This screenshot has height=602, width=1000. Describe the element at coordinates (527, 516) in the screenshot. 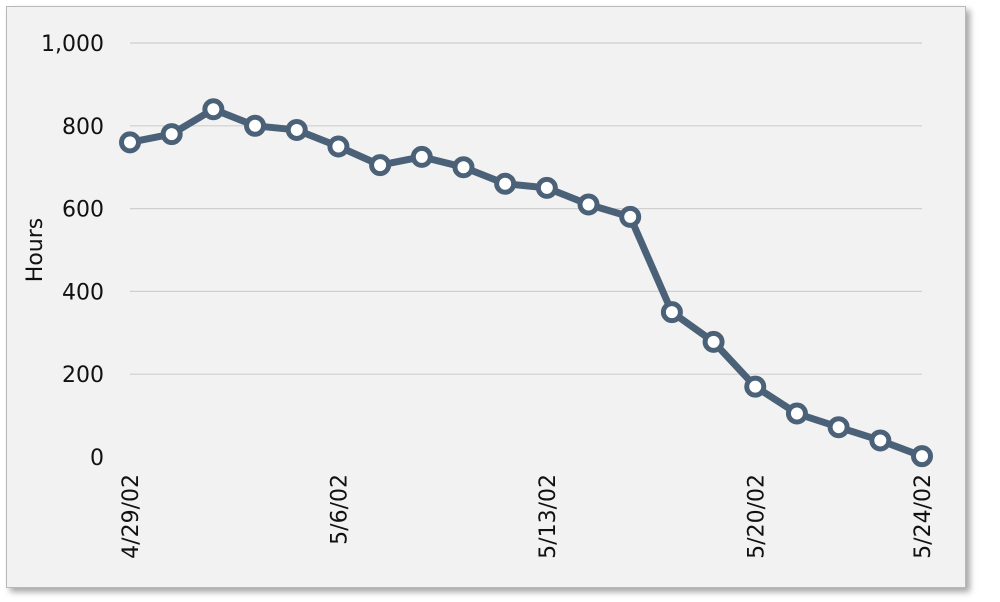

I see `x-tick-labels: 4/29/02 5/6/02 5/13/02 5/20/02 5/24/02` at that location.